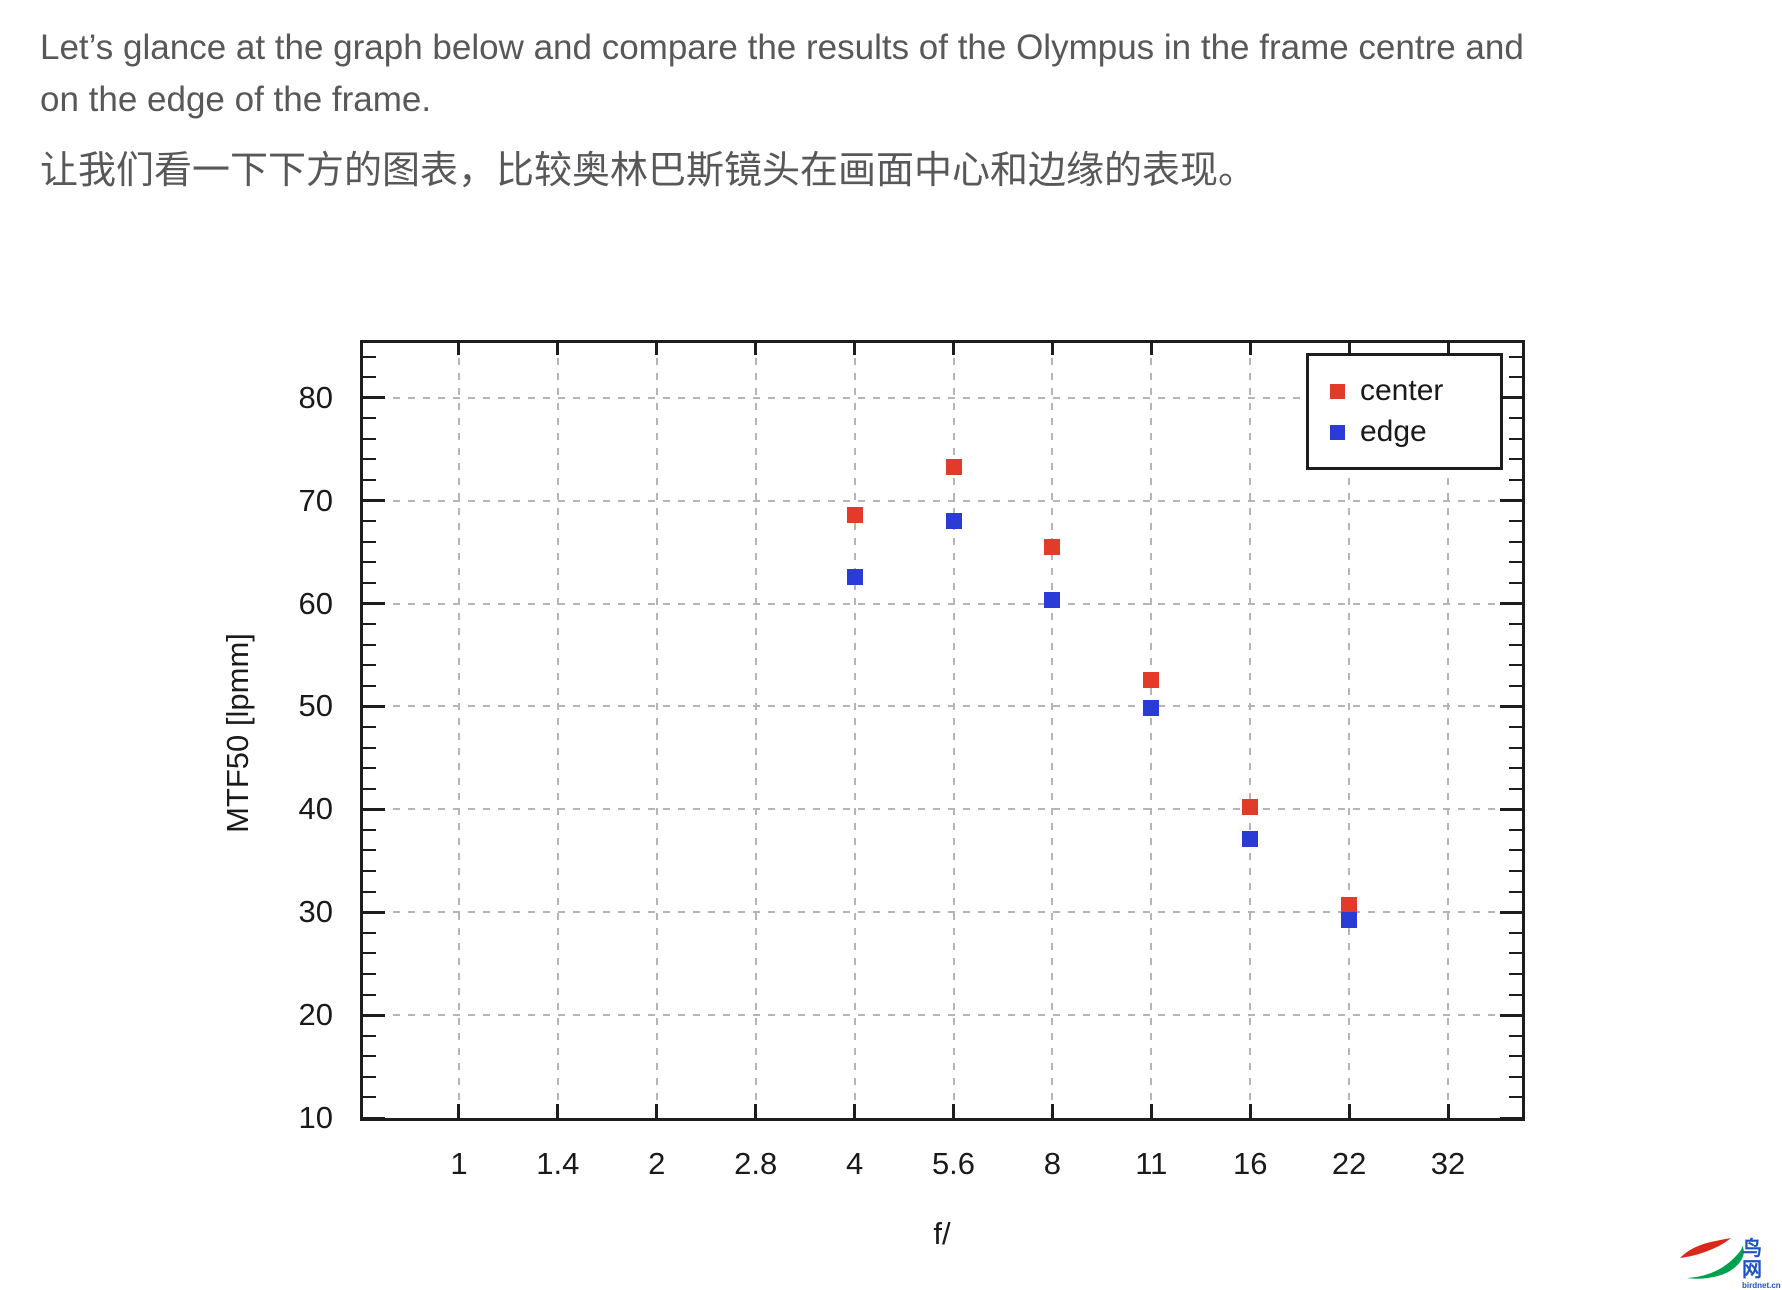 This screenshot has height=1290, width=1782. I want to click on legend: center edge, so click(1404, 411).